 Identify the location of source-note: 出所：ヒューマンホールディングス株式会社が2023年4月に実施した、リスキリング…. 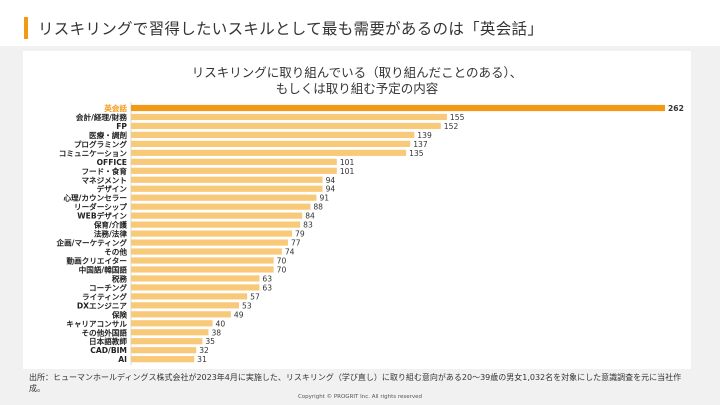
(355, 383).